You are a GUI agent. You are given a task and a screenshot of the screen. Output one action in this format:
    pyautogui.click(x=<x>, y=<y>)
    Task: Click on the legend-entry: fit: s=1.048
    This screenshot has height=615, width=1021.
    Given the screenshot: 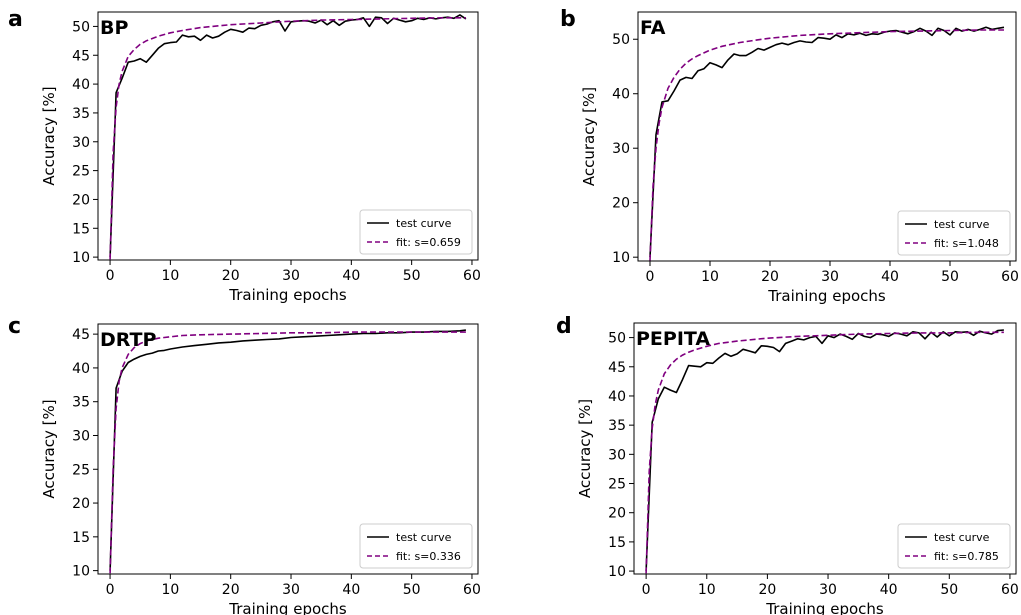 What is the action you would take?
    pyautogui.click(x=966, y=243)
    